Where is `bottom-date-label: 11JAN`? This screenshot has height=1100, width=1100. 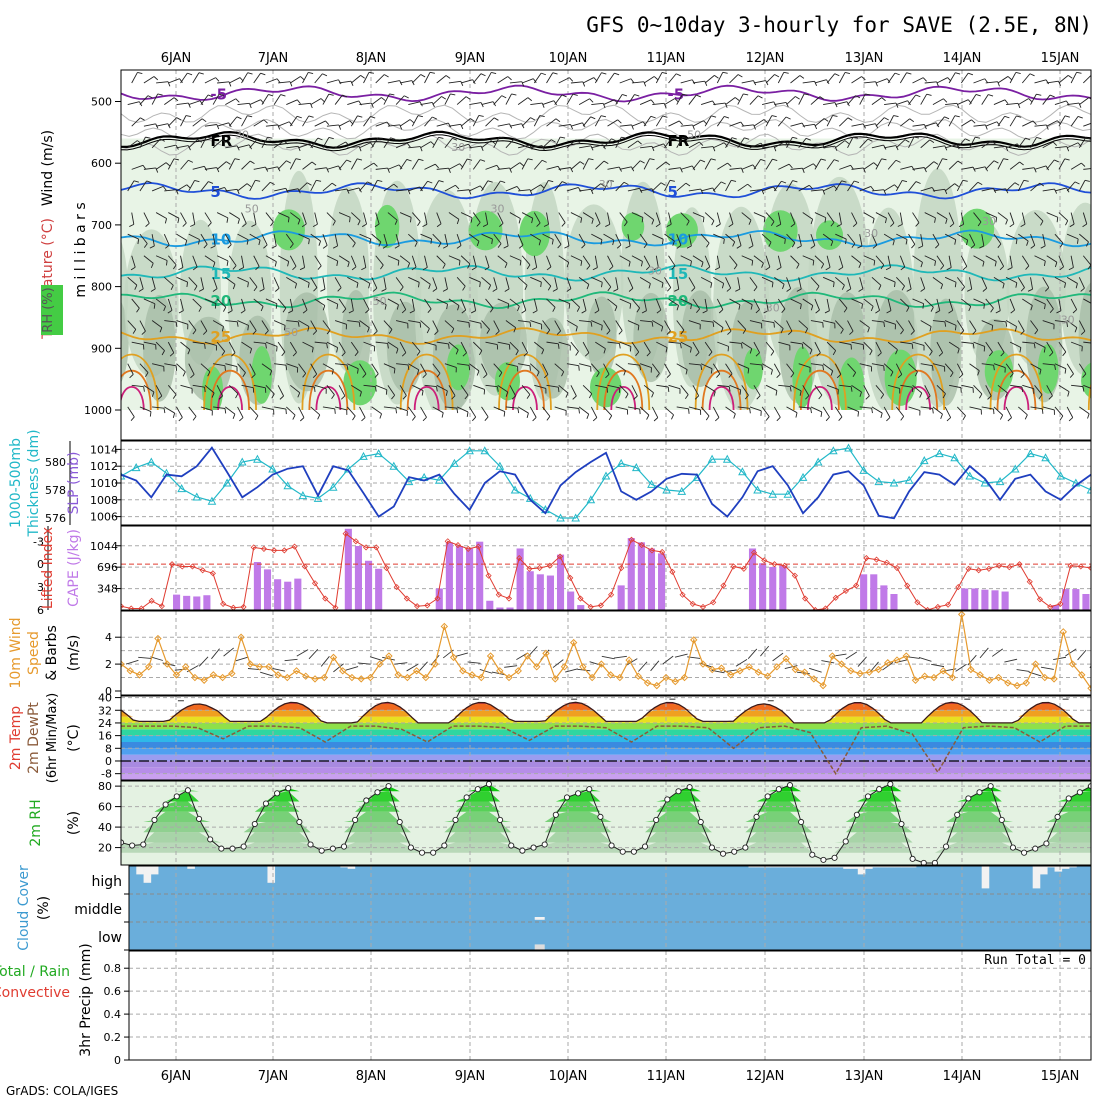 bottom-date-label: 11JAN is located at coordinates (666, 1076).